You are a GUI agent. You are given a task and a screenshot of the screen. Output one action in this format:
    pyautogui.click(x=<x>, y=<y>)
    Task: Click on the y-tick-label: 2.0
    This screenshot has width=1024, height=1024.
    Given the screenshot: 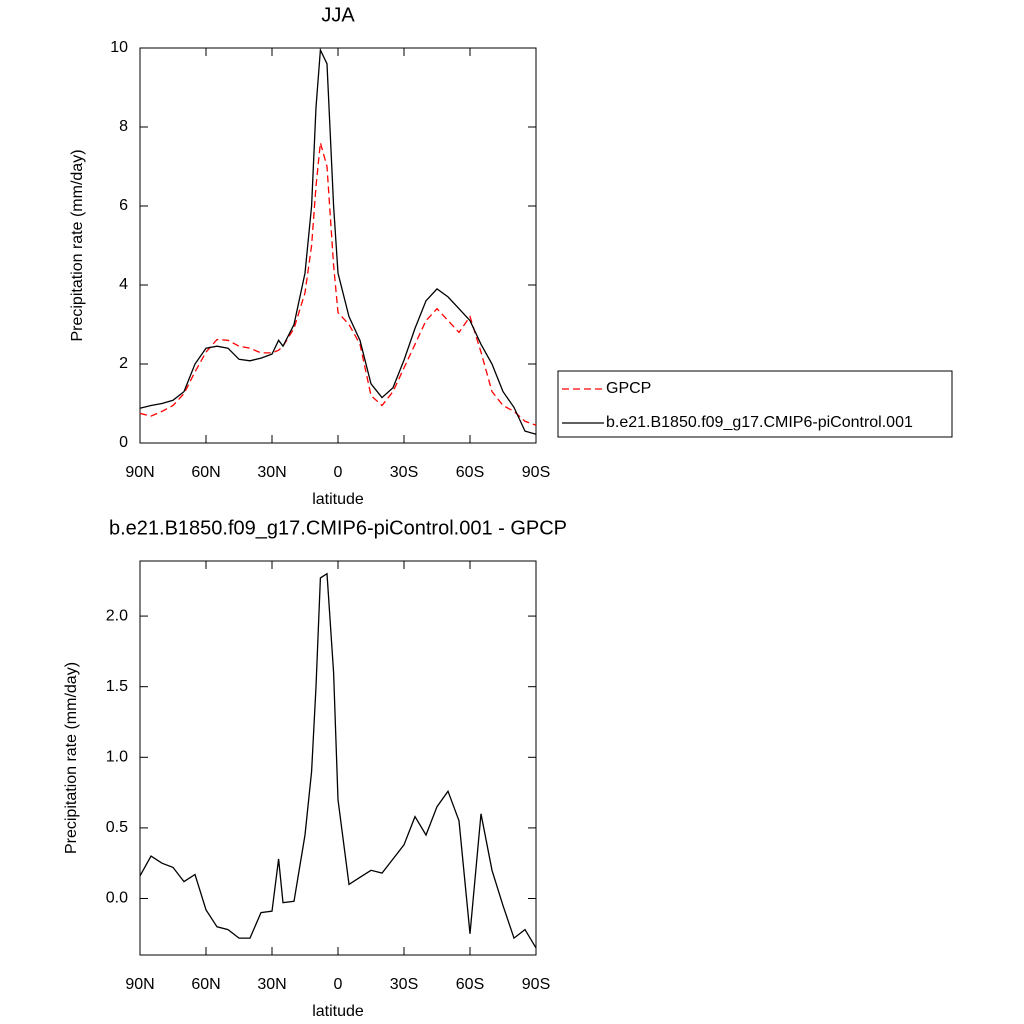 What is the action you would take?
    pyautogui.click(x=117, y=615)
    